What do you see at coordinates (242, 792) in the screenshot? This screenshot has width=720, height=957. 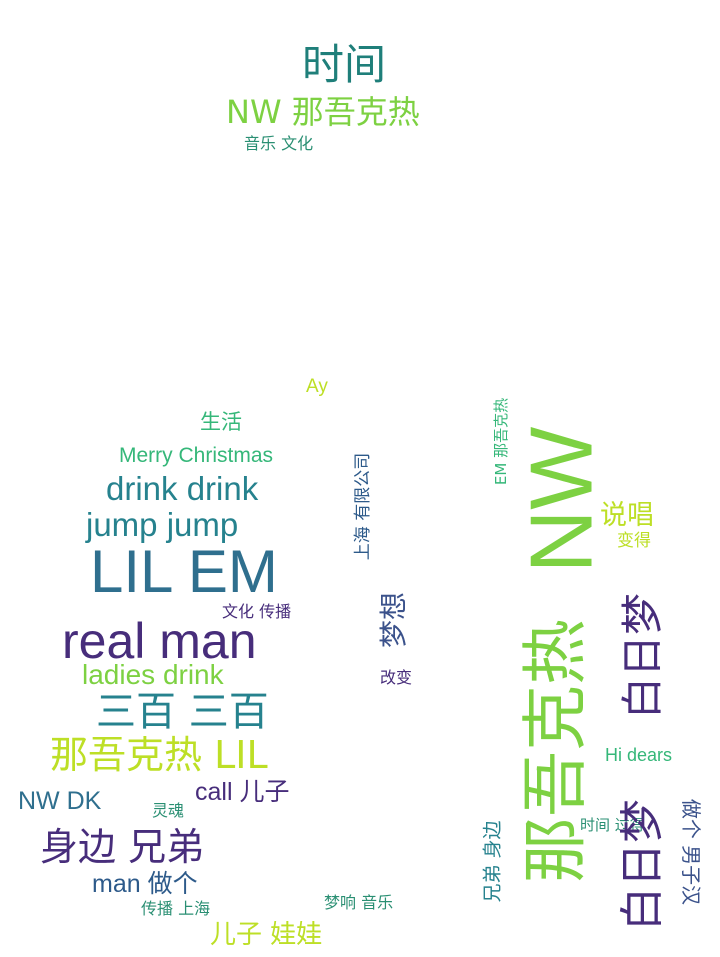 I see `word-call-erzi: call 儿子` at bounding box center [242, 792].